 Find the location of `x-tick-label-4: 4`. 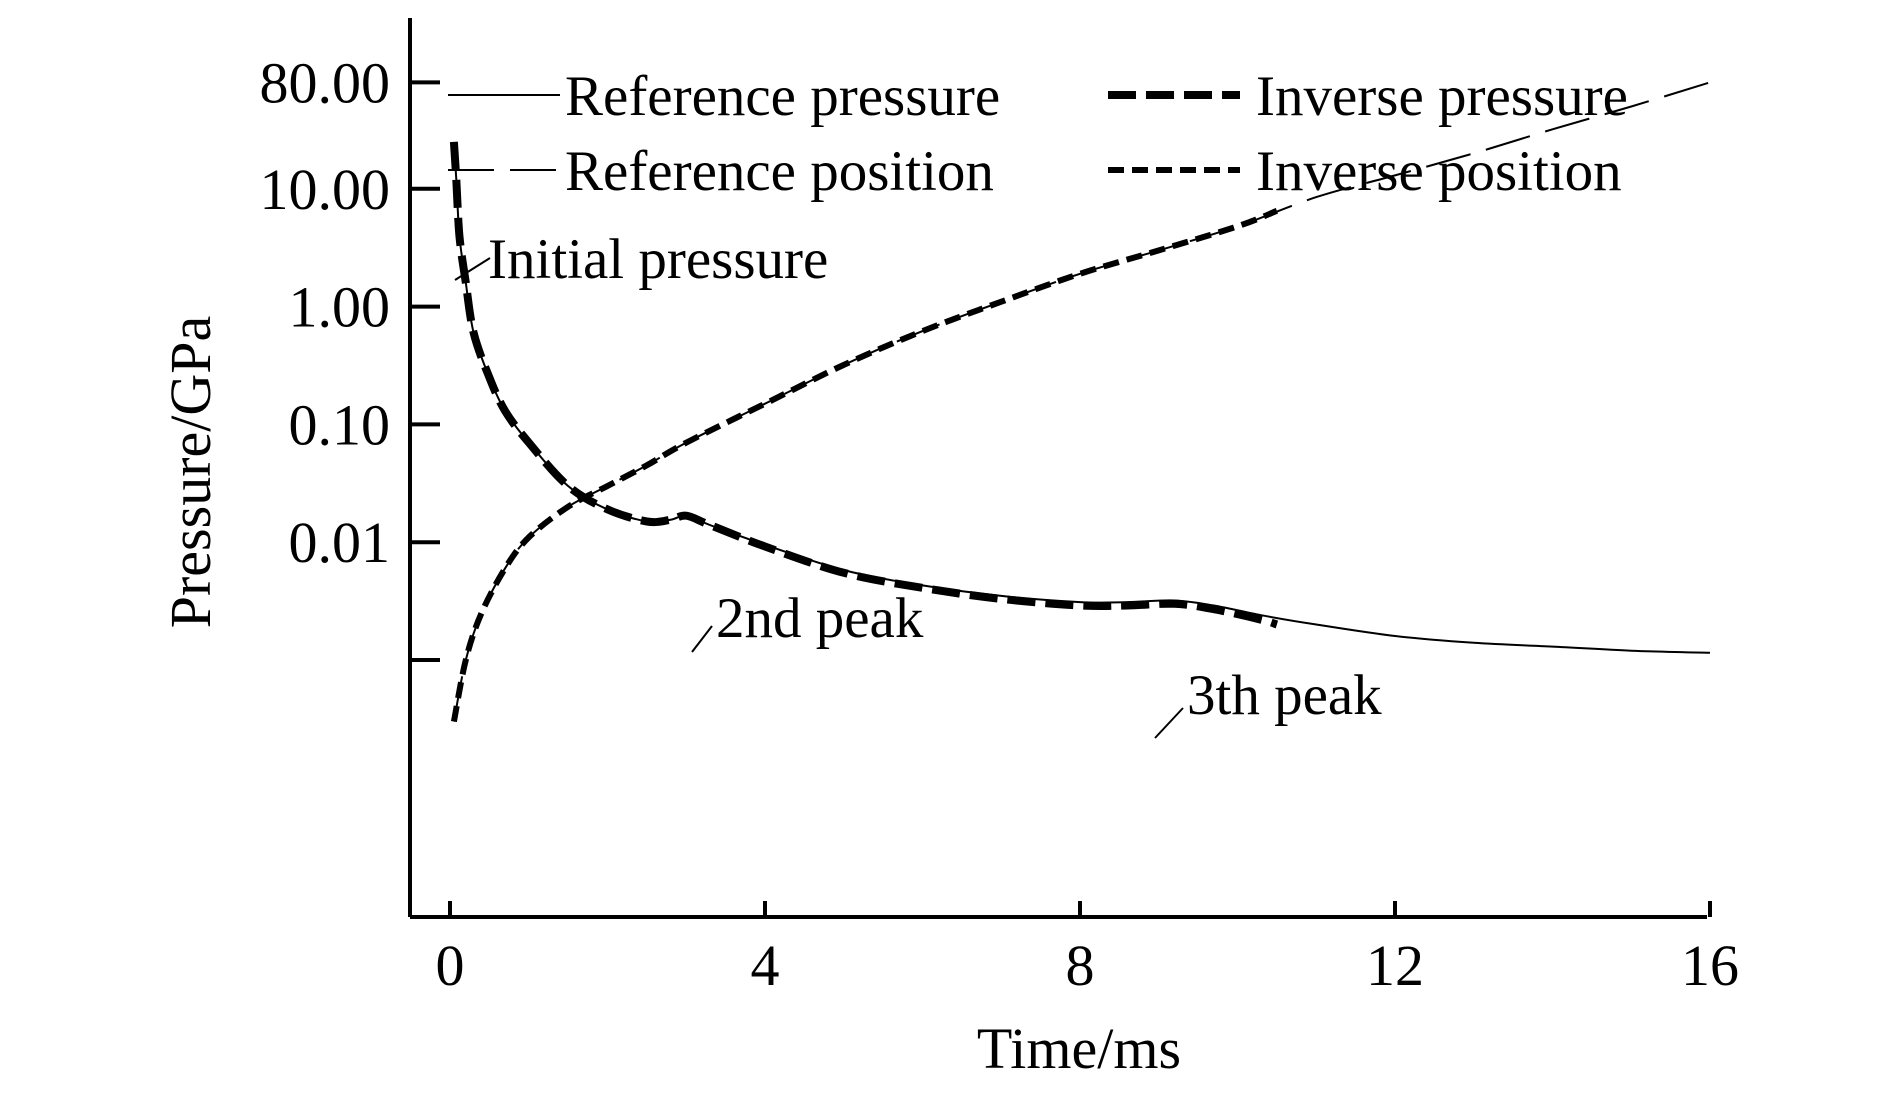

x-tick-label-4: 4 is located at coordinates (765, 965).